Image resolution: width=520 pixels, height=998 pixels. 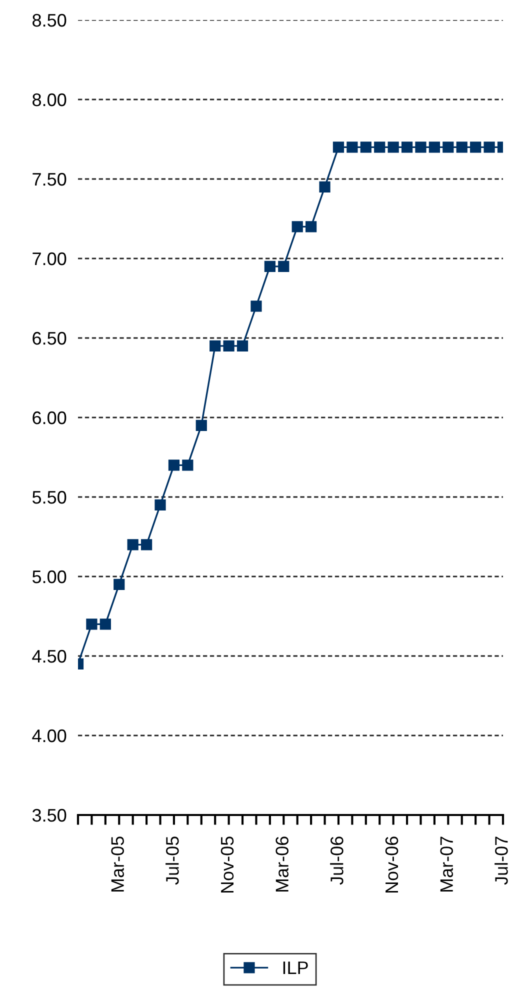 What do you see at coordinates (282, 864) in the screenshot?
I see `x-tick-label: Mar-06` at bounding box center [282, 864].